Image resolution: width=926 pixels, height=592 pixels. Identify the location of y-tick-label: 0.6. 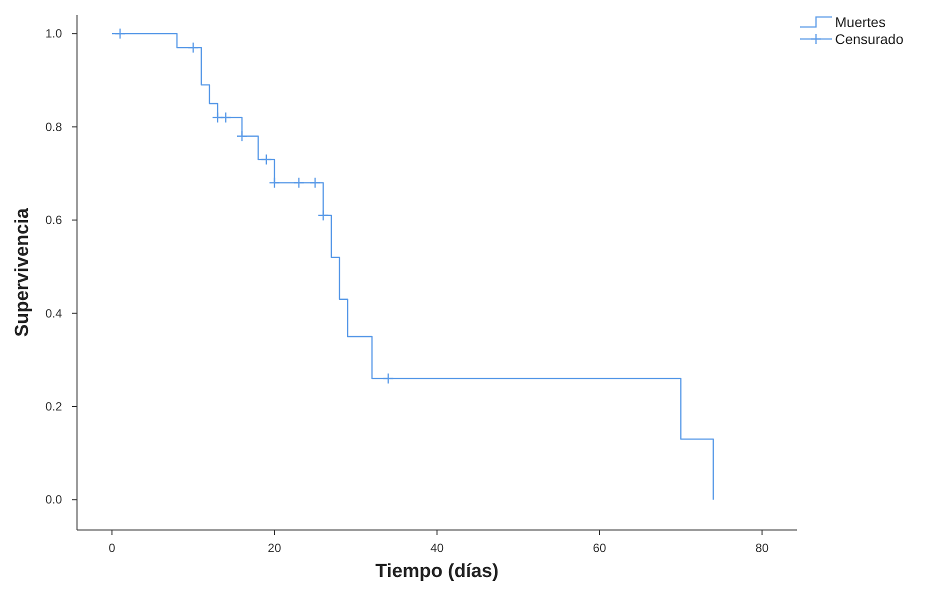
(53, 220).